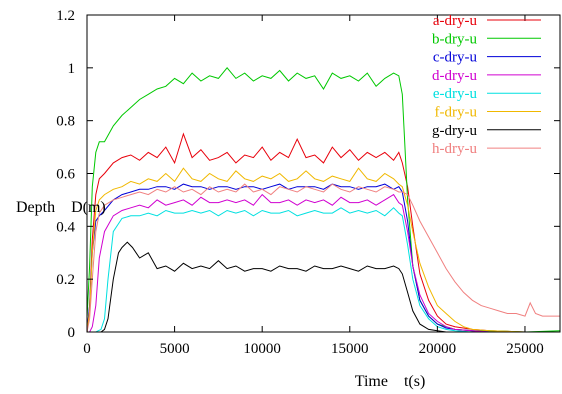 The image size is (562, 394). What do you see at coordinates (262, 349) in the screenshot?
I see `x-tick-label: 10000` at bounding box center [262, 349].